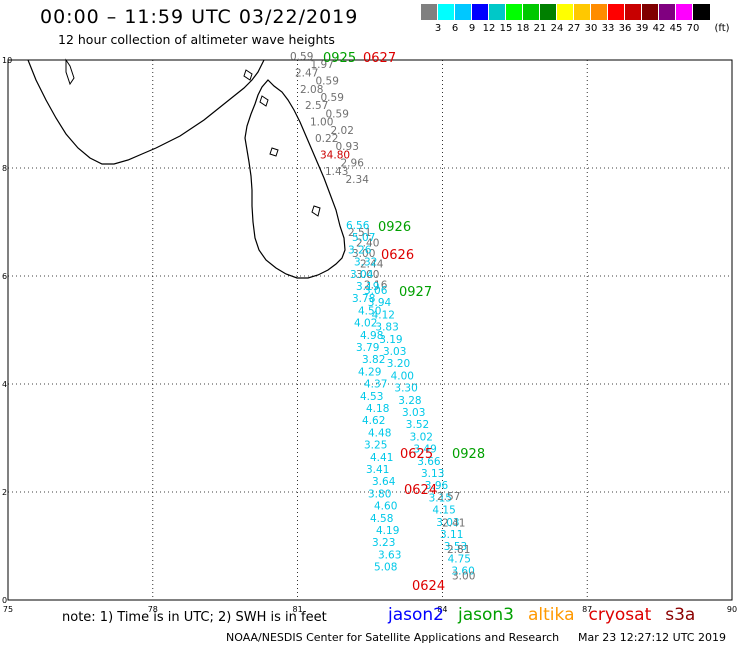  I want to click on legend-tick-label: 45, so click(676, 28).